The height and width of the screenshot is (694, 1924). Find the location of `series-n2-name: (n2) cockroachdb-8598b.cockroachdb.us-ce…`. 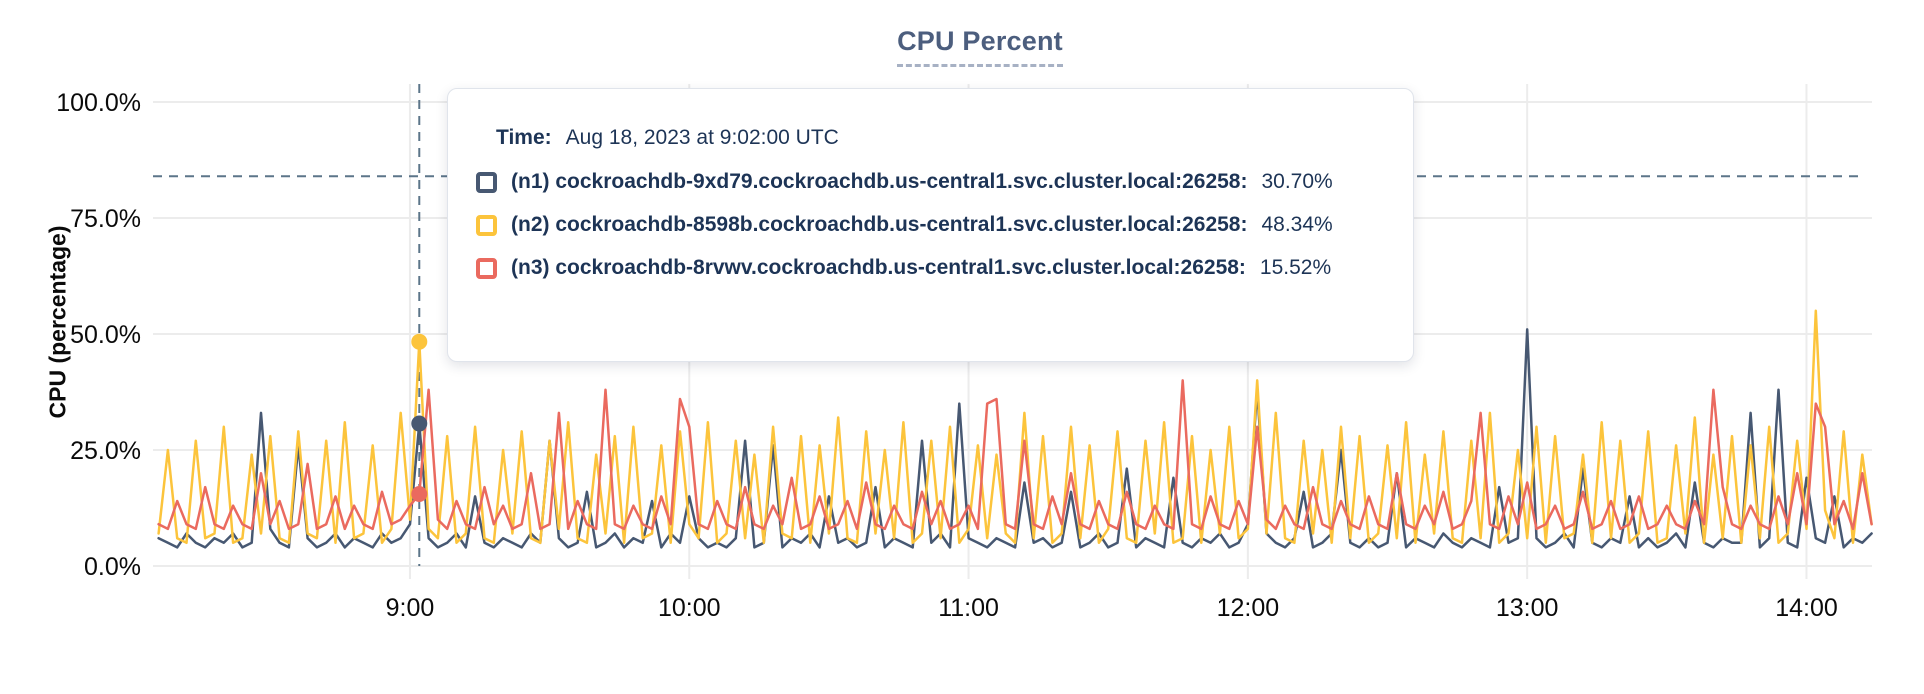

series-n2-name: (n2) cockroachdb-8598b.cockroachdb.us-ce… is located at coordinates (879, 224).